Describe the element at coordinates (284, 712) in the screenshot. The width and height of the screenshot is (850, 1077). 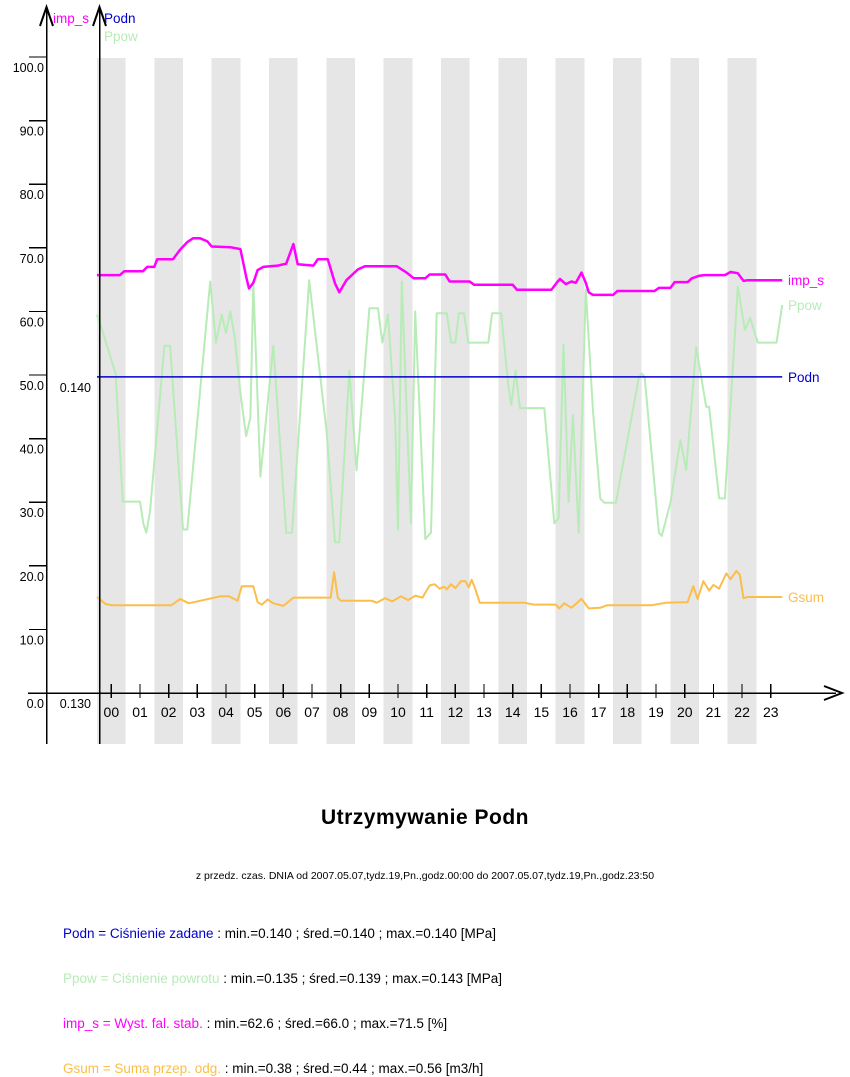
I see `hour-tick-label: 06` at that location.